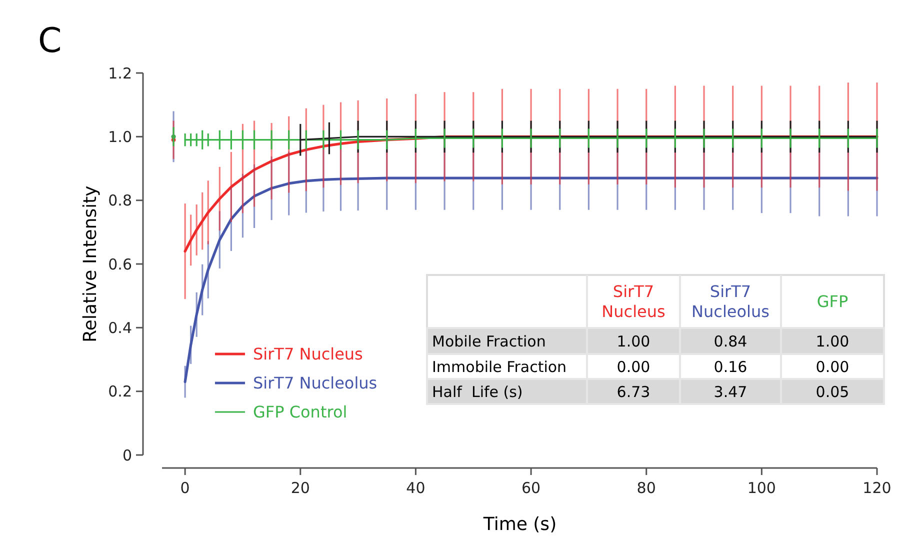 This screenshot has width=917, height=543. What do you see at coordinates (519, 524) in the screenshot?
I see `x-axis-title: Time (s)` at bounding box center [519, 524].